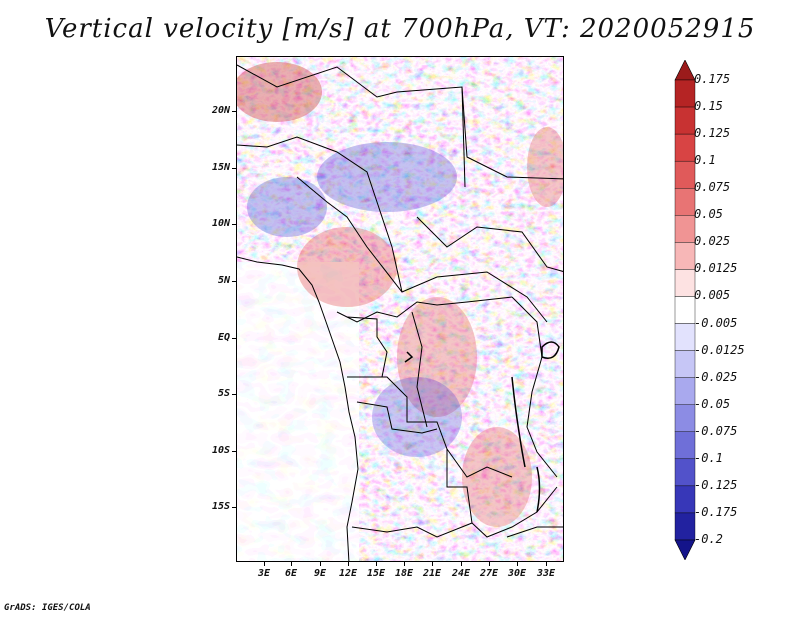  What do you see at coordinates (298, 411) in the screenshot?
I see `velocity-field-ocean` at bounding box center [298, 411].